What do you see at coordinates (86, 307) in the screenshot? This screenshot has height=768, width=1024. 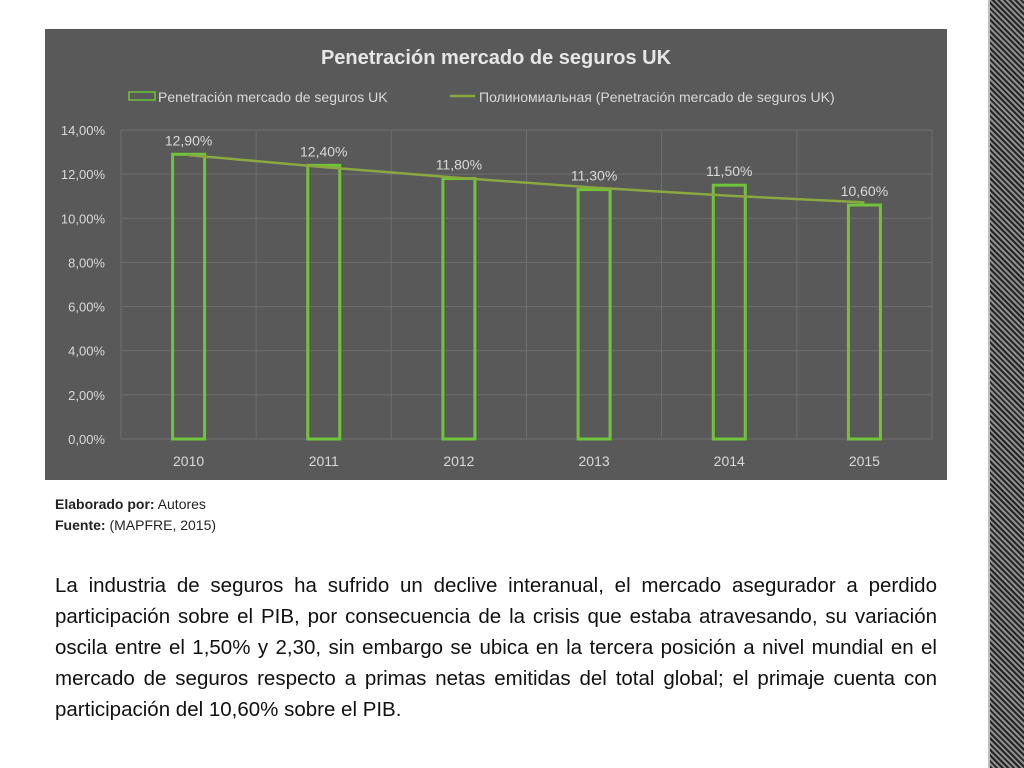 I see `y-tick-label: 6,00%` at bounding box center [86, 307].